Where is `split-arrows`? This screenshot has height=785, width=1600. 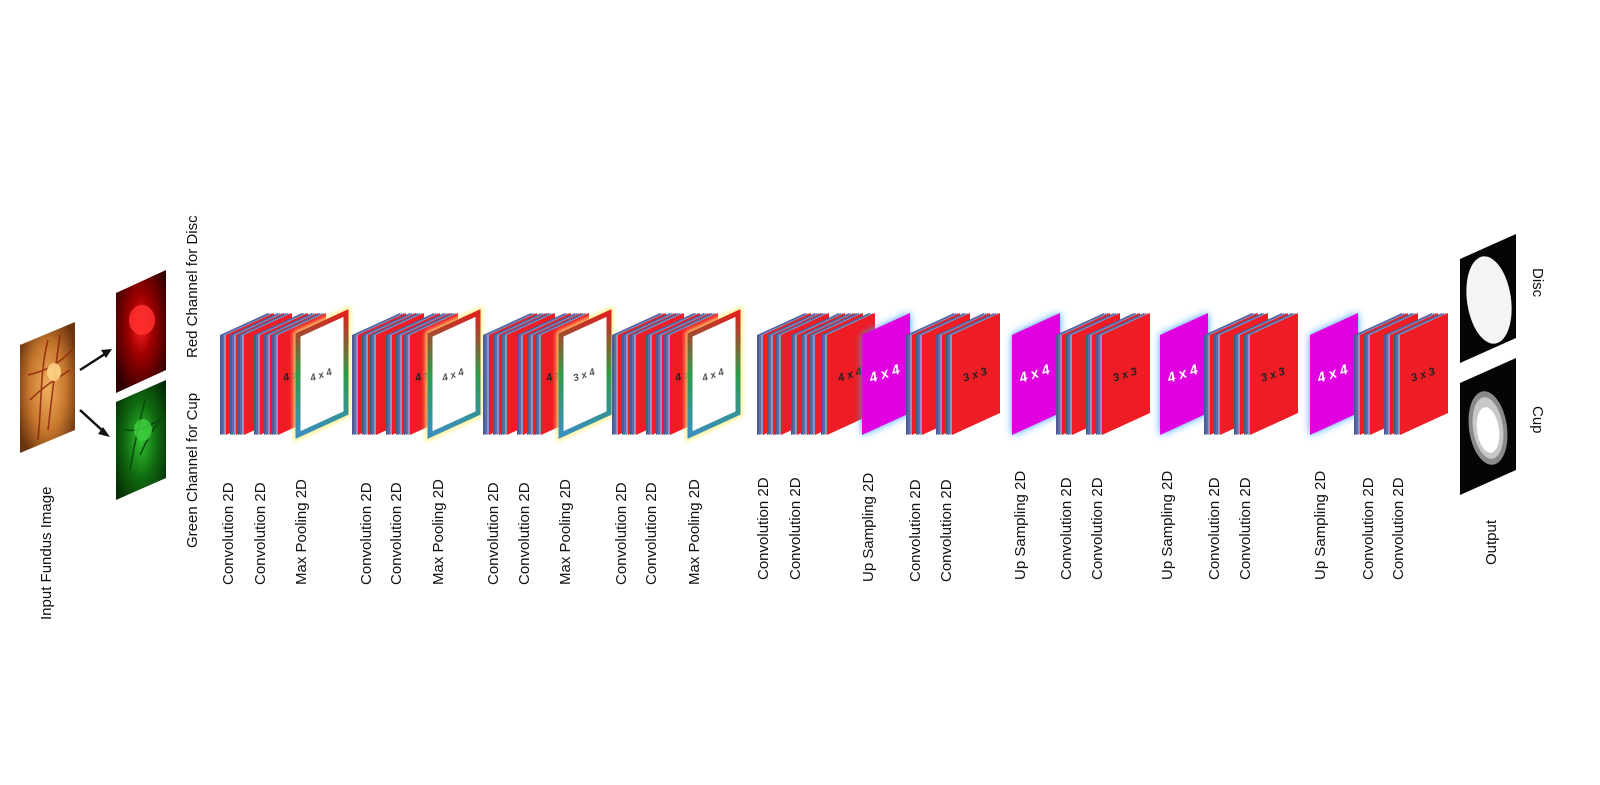
split-arrows is located at coordinates (95, 393).